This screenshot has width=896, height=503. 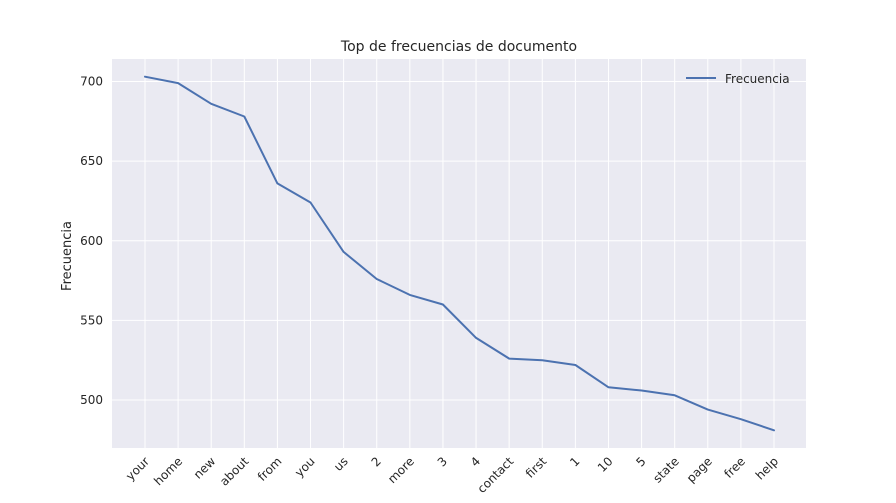 What do you see at coordinates (757, 79) in the screenshot?
I see `legend-label: Frecuencia` at bounding box center [757, 79].